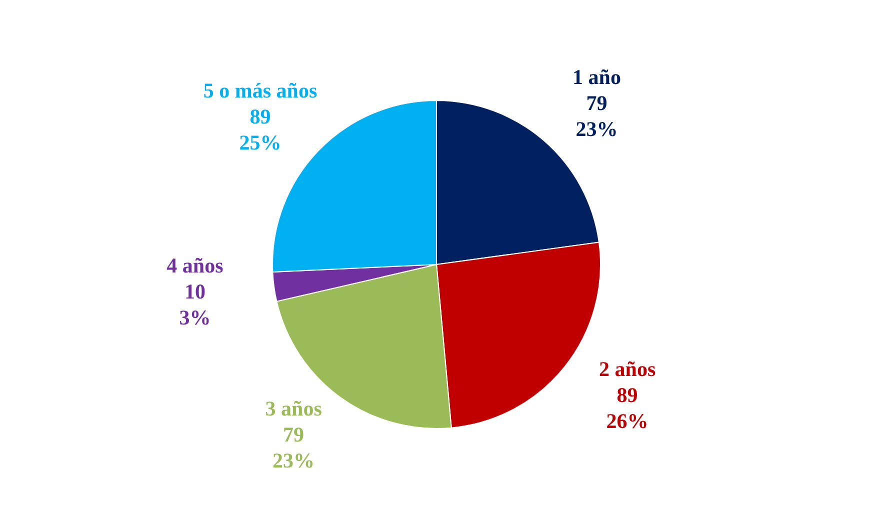  Describe the element at coordinates (260, 129) in the screenshot. I see `data-label: 89 25%` at that location.